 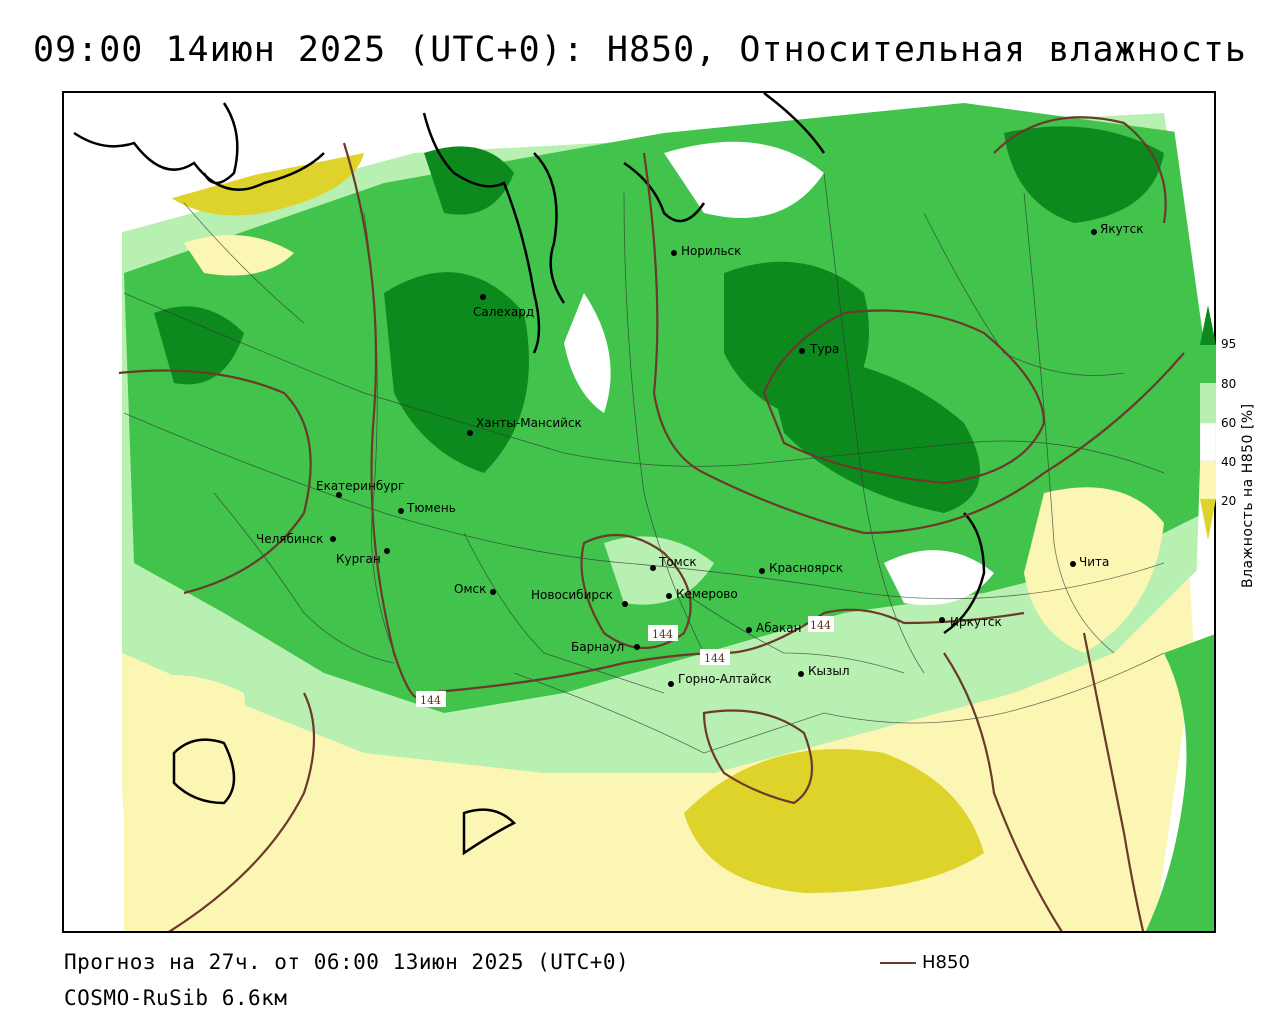 What do you see at coordinates (360, 486) in the screenshot?
I see `city-label-yekaterinburg: Екатеринбург` at bounding box center [360, 486].